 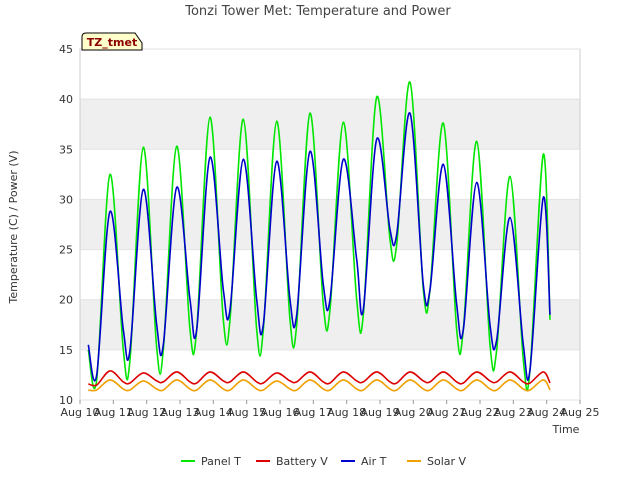 I want to click on x-tick-label: Aug 21, so click(x=446, y=412).